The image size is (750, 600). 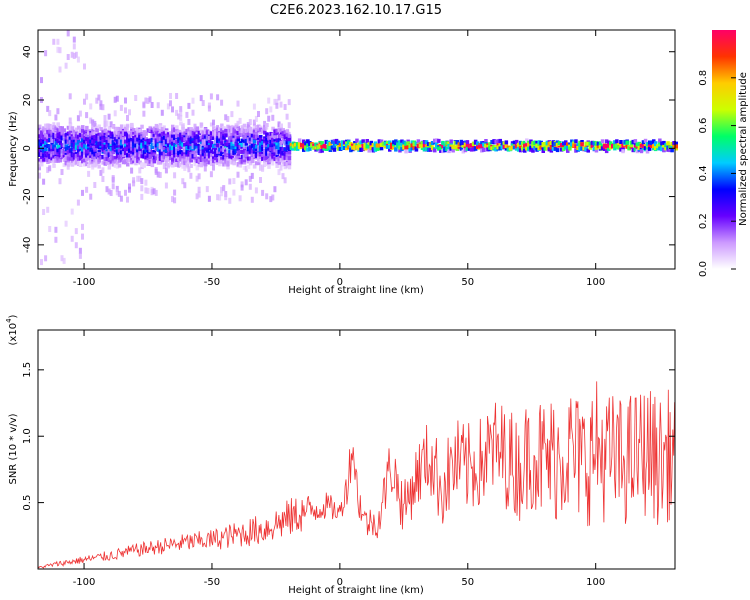 I want to click on spectrogram-x-tick-label: 50, so click(x=467, y=282).